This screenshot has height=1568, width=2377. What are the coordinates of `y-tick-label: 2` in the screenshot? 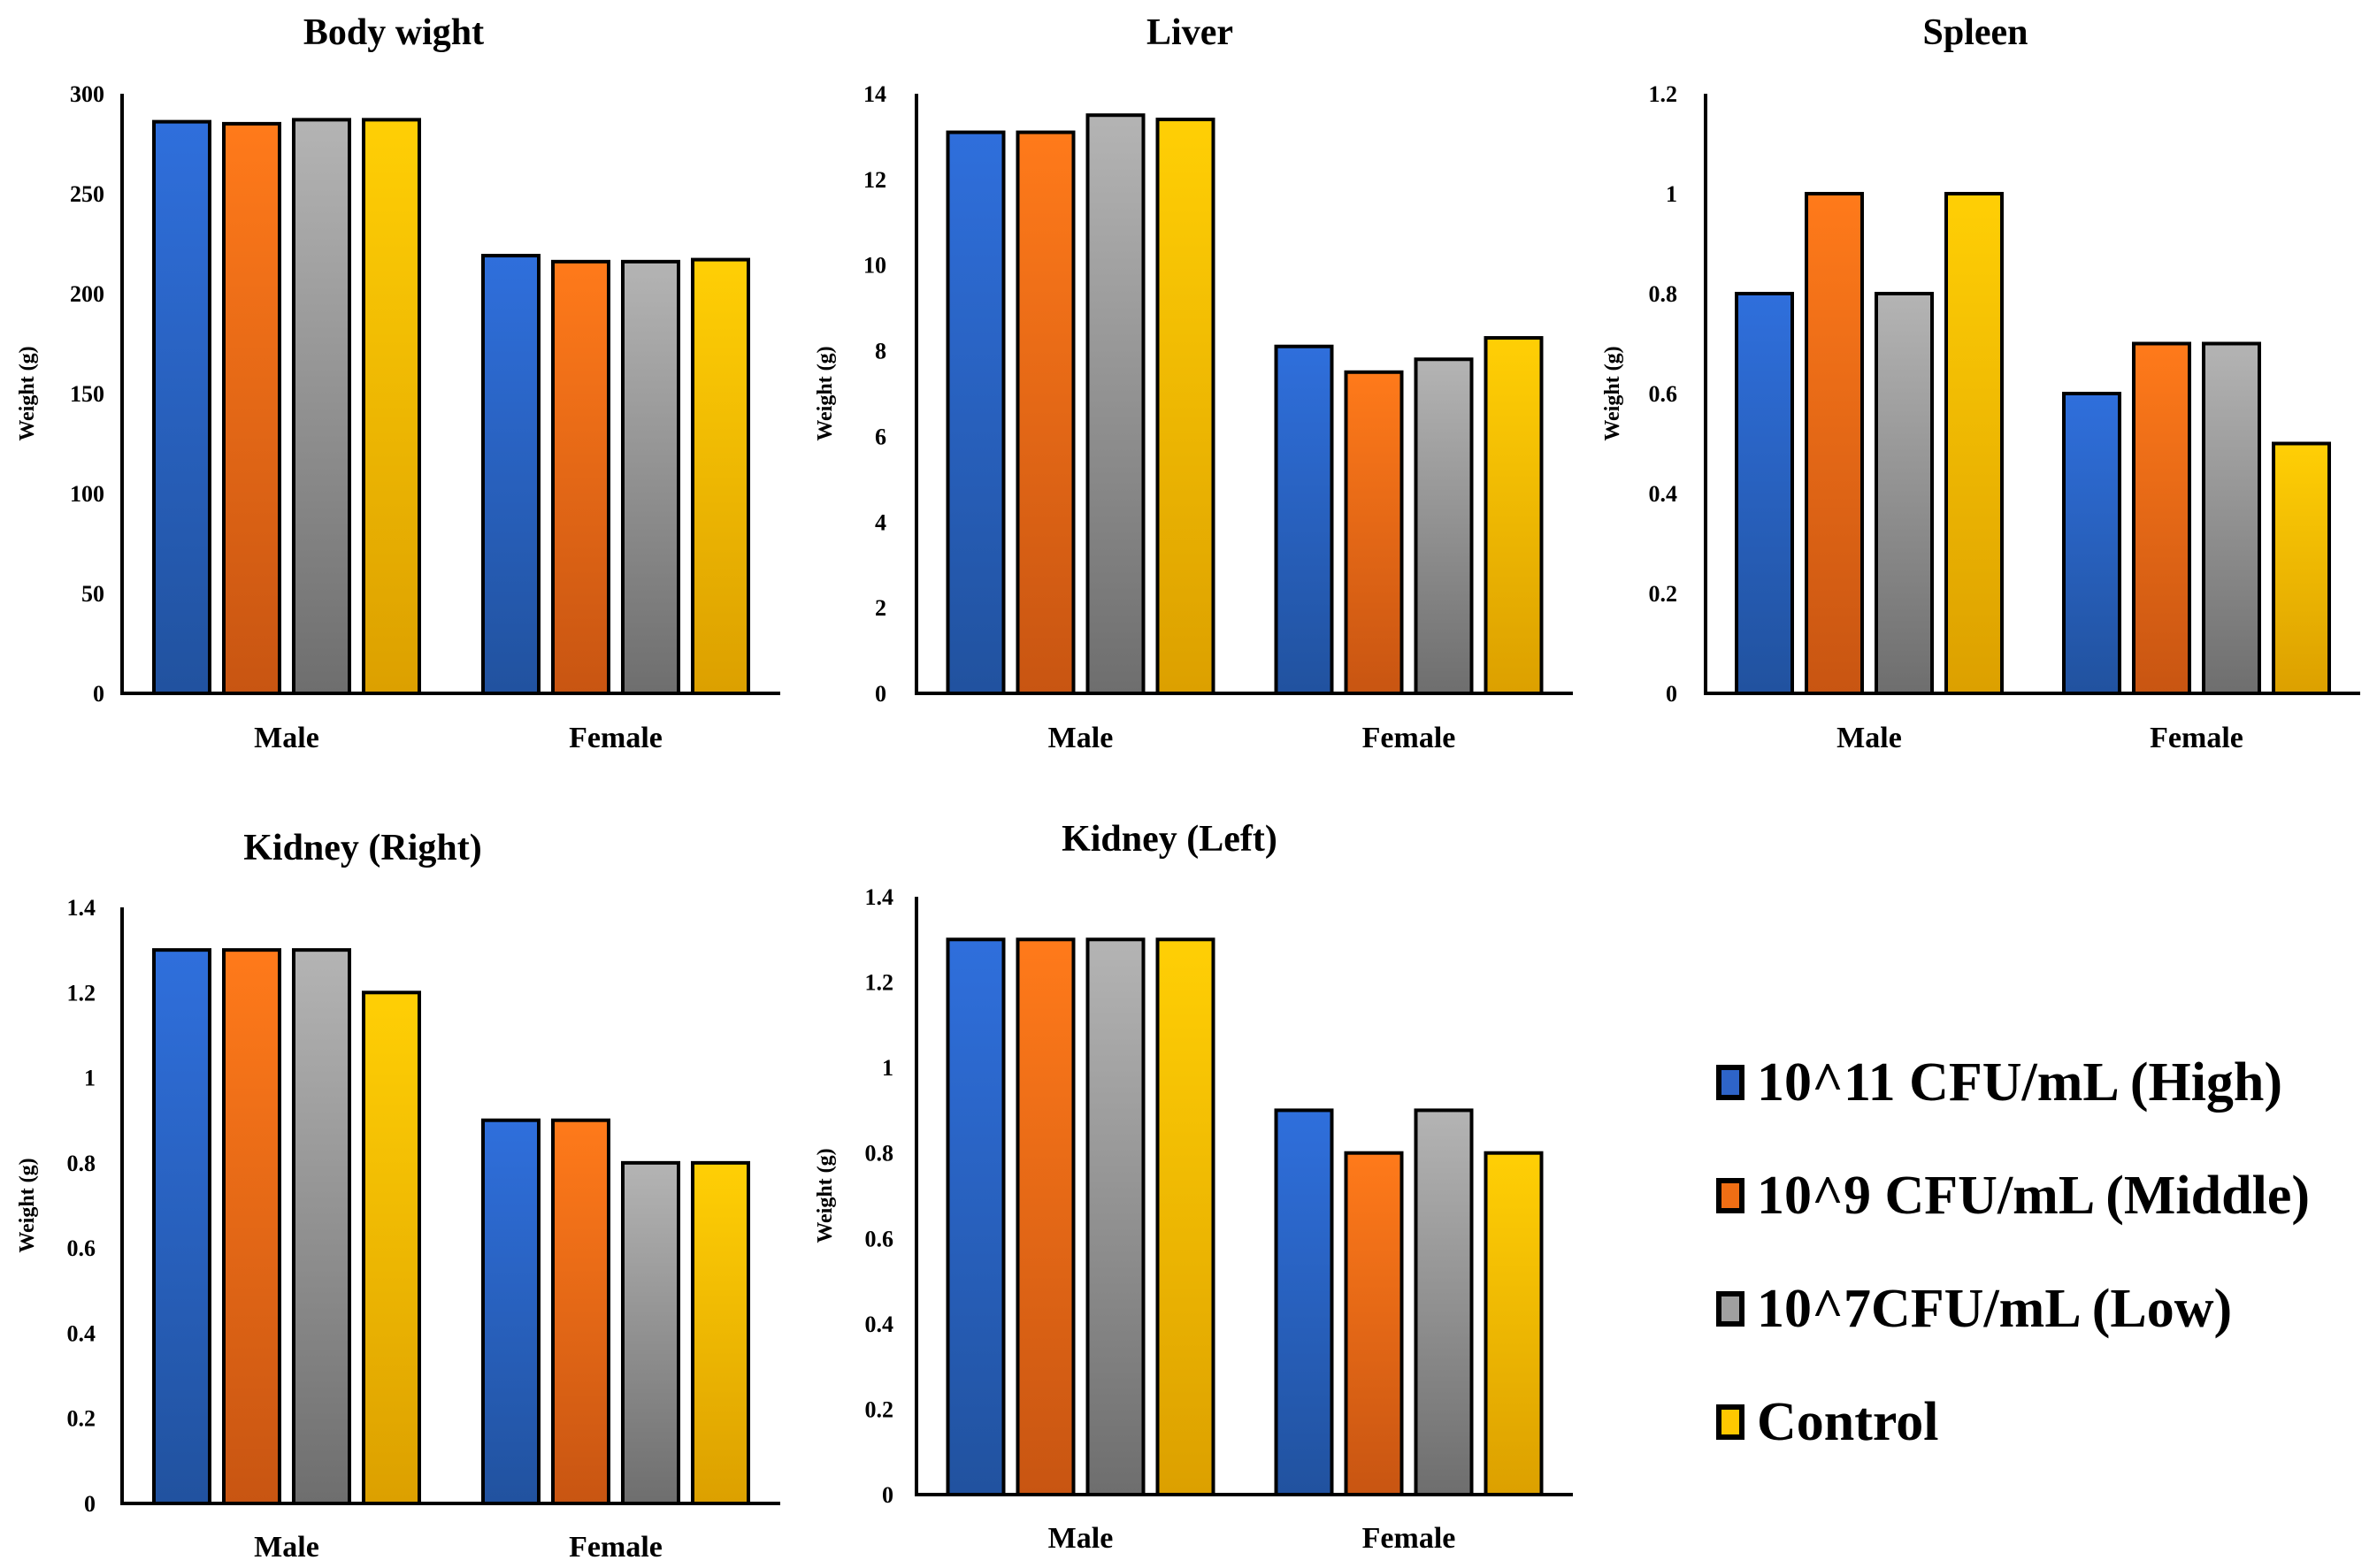 It's located at (880, 608).